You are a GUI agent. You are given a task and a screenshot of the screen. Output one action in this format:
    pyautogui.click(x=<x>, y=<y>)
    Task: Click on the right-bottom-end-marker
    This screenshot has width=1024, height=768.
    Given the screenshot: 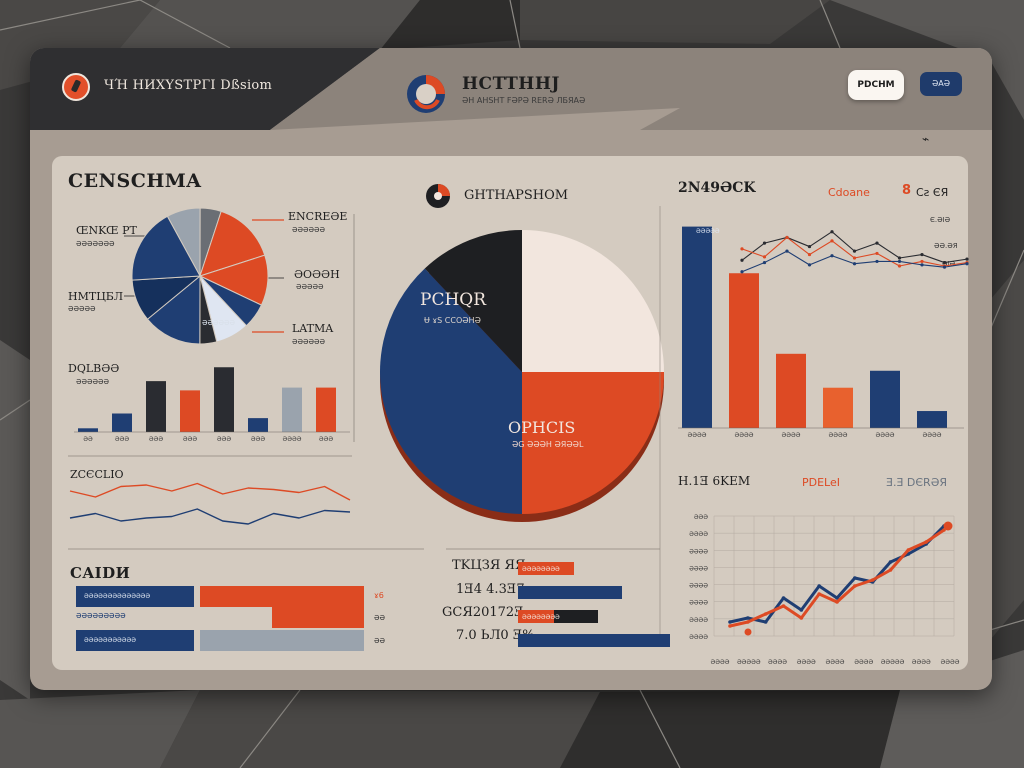 What is the action you would take?
    pyautogui.click(x=948, y=526)
    